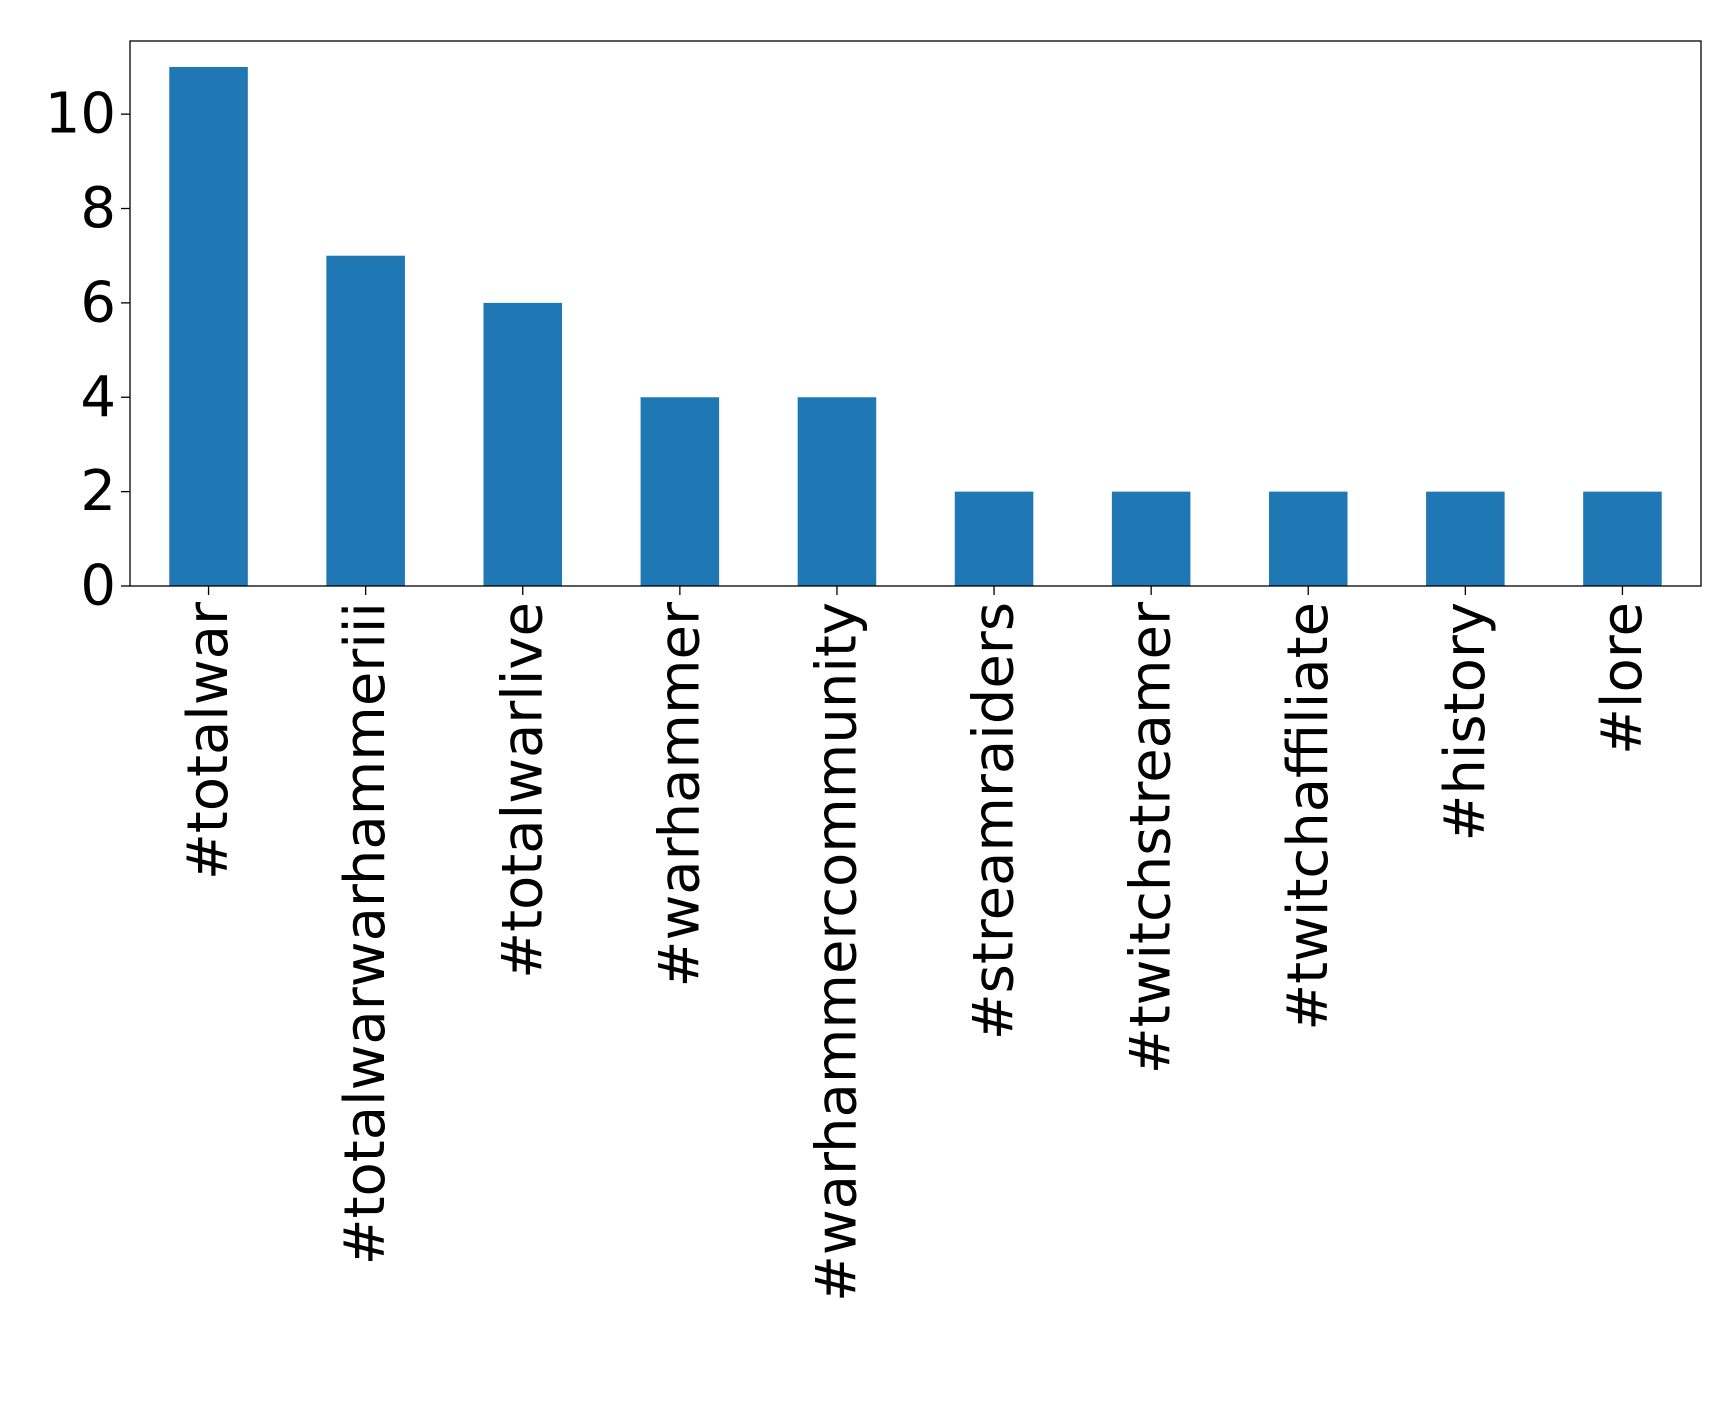  Describe the element at coordinates (522, 790) in the screenshot. I see `x-tick-label: #totalwarlive` at that location.